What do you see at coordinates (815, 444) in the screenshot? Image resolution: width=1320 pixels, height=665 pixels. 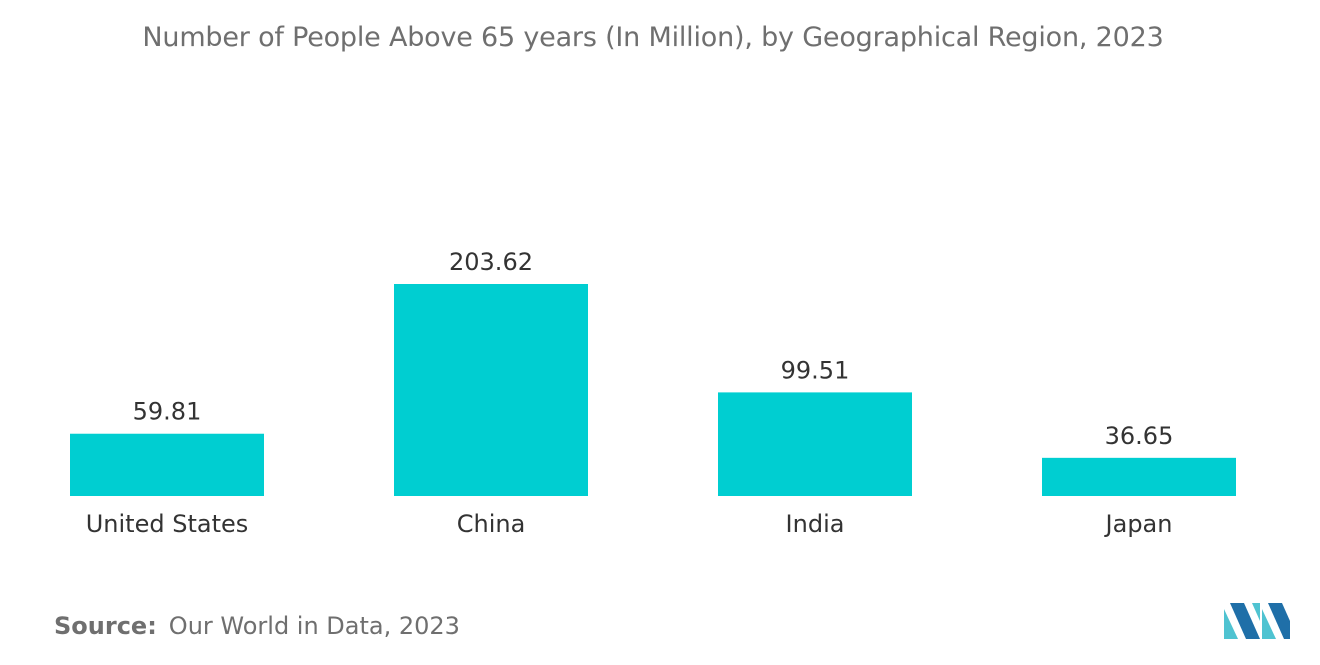 I see `bar-india` at bounding box center [815, 444].